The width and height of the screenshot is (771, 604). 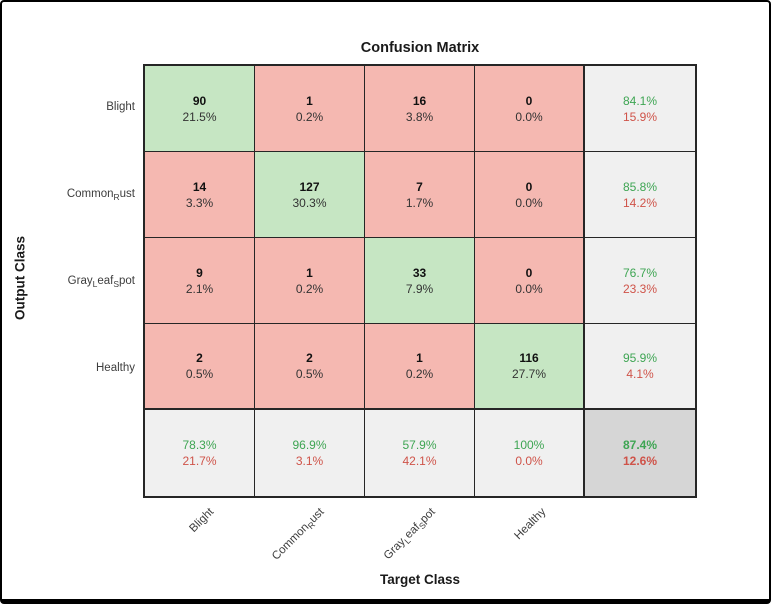 What do you see at coordinates (116, 197) in the screenshot?
I see `label-subscript: R` at bounding box center [116, 197].